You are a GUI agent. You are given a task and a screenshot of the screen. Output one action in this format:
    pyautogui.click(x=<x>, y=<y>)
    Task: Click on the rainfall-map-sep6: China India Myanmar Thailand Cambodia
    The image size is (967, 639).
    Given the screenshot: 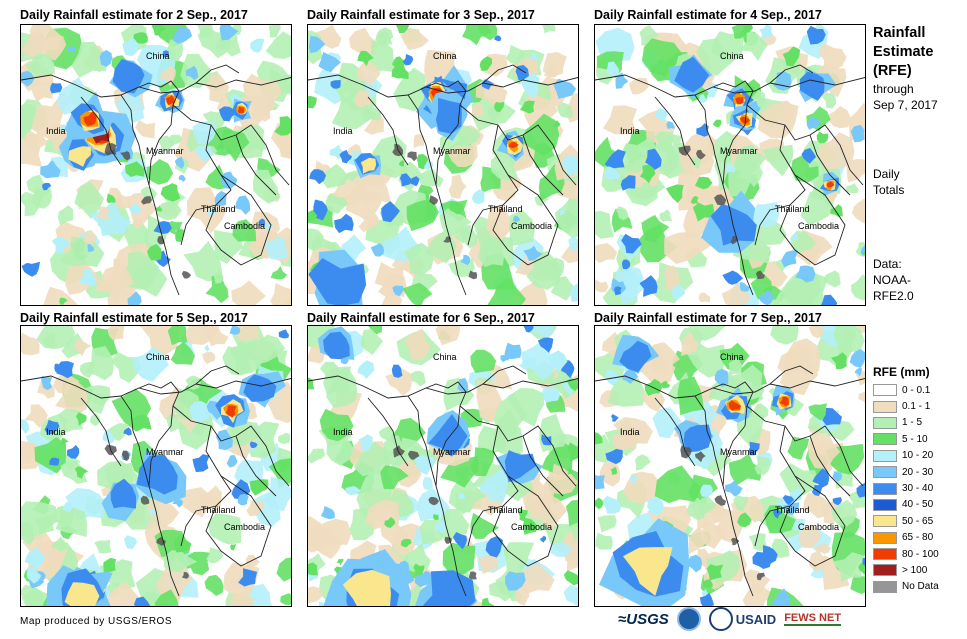 What is the action you would take?
    pyautogui.click(x=443, y=466)
    